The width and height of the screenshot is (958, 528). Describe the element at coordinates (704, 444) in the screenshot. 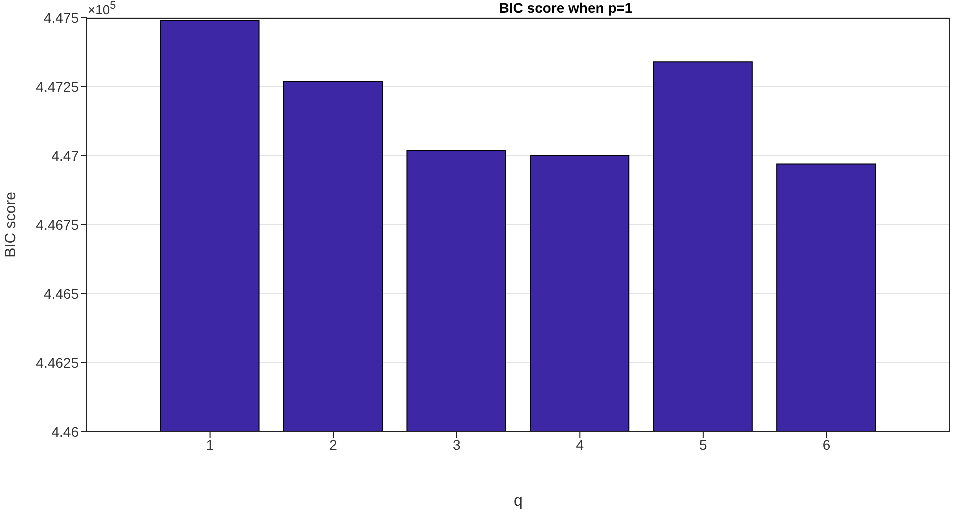

I see `x-tick-label: 5` at that location.